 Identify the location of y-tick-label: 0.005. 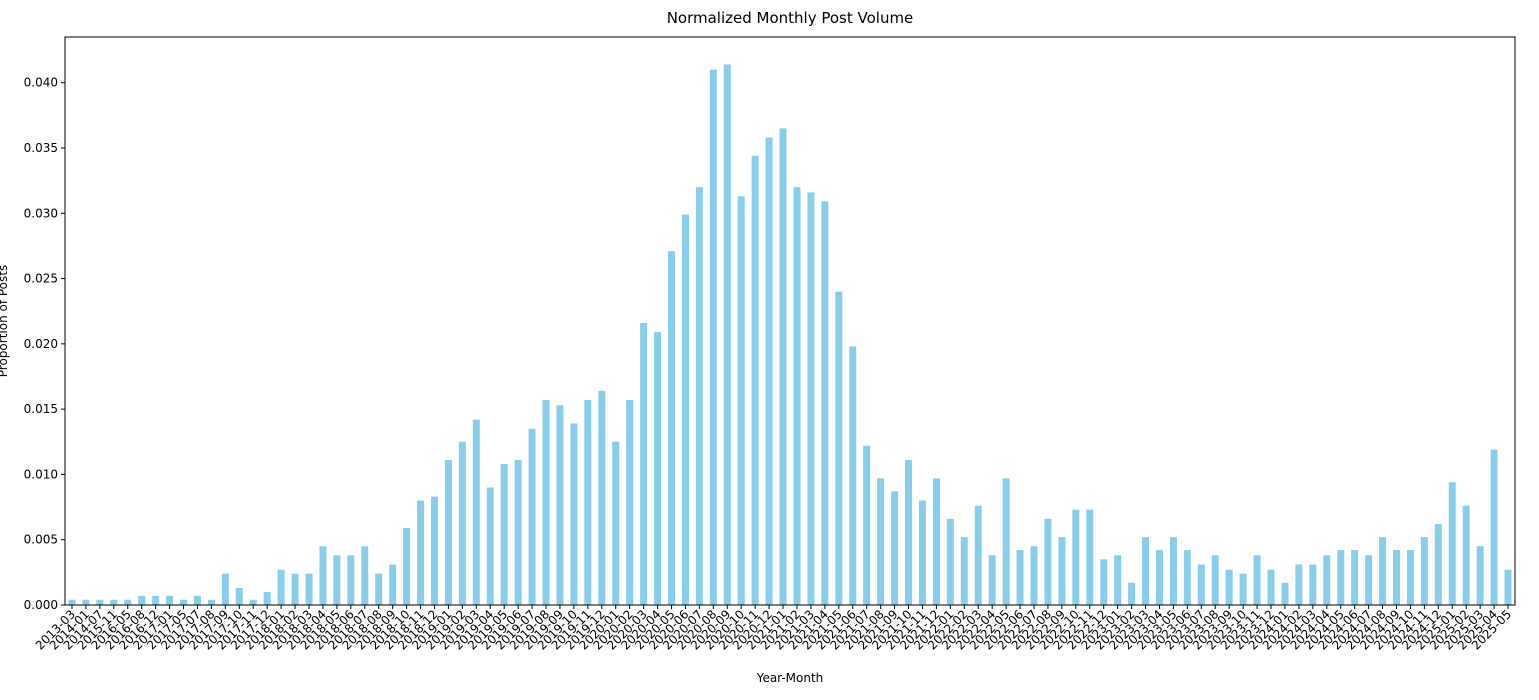
(41, 540).